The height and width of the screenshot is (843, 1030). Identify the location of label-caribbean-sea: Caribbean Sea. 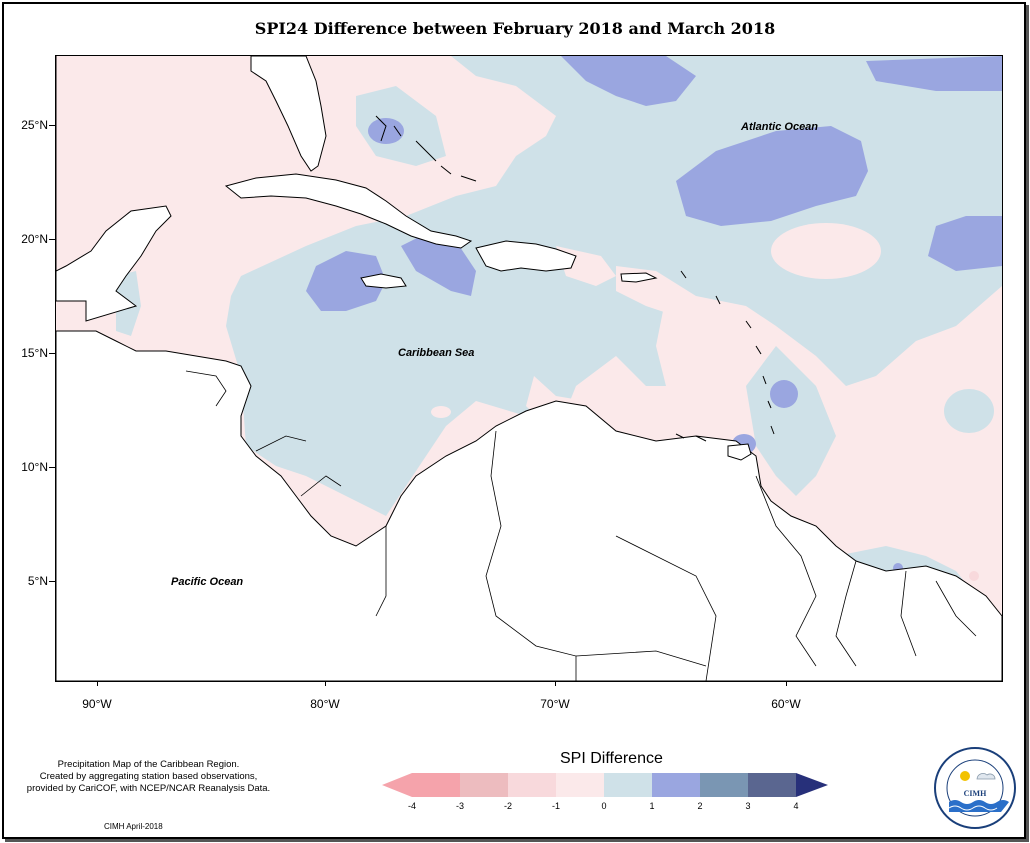
(436, 353).